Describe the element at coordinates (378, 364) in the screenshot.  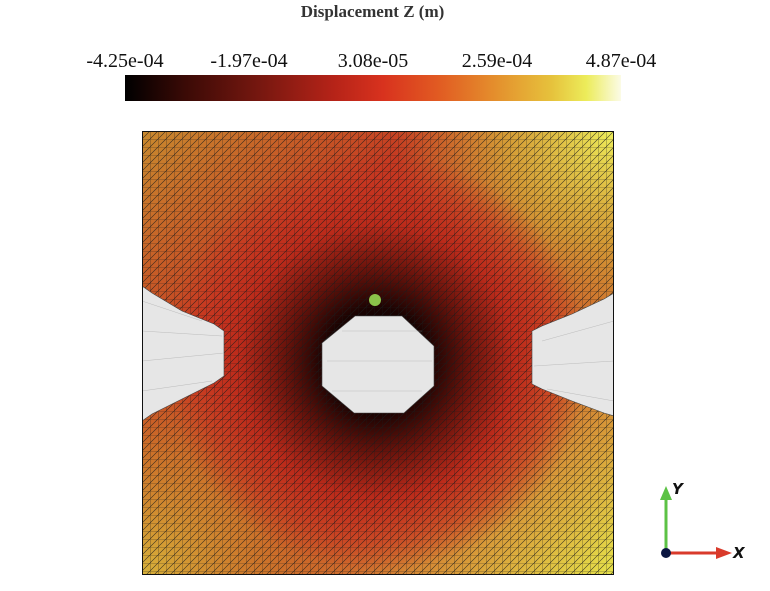
I see `hole-center` at that location.